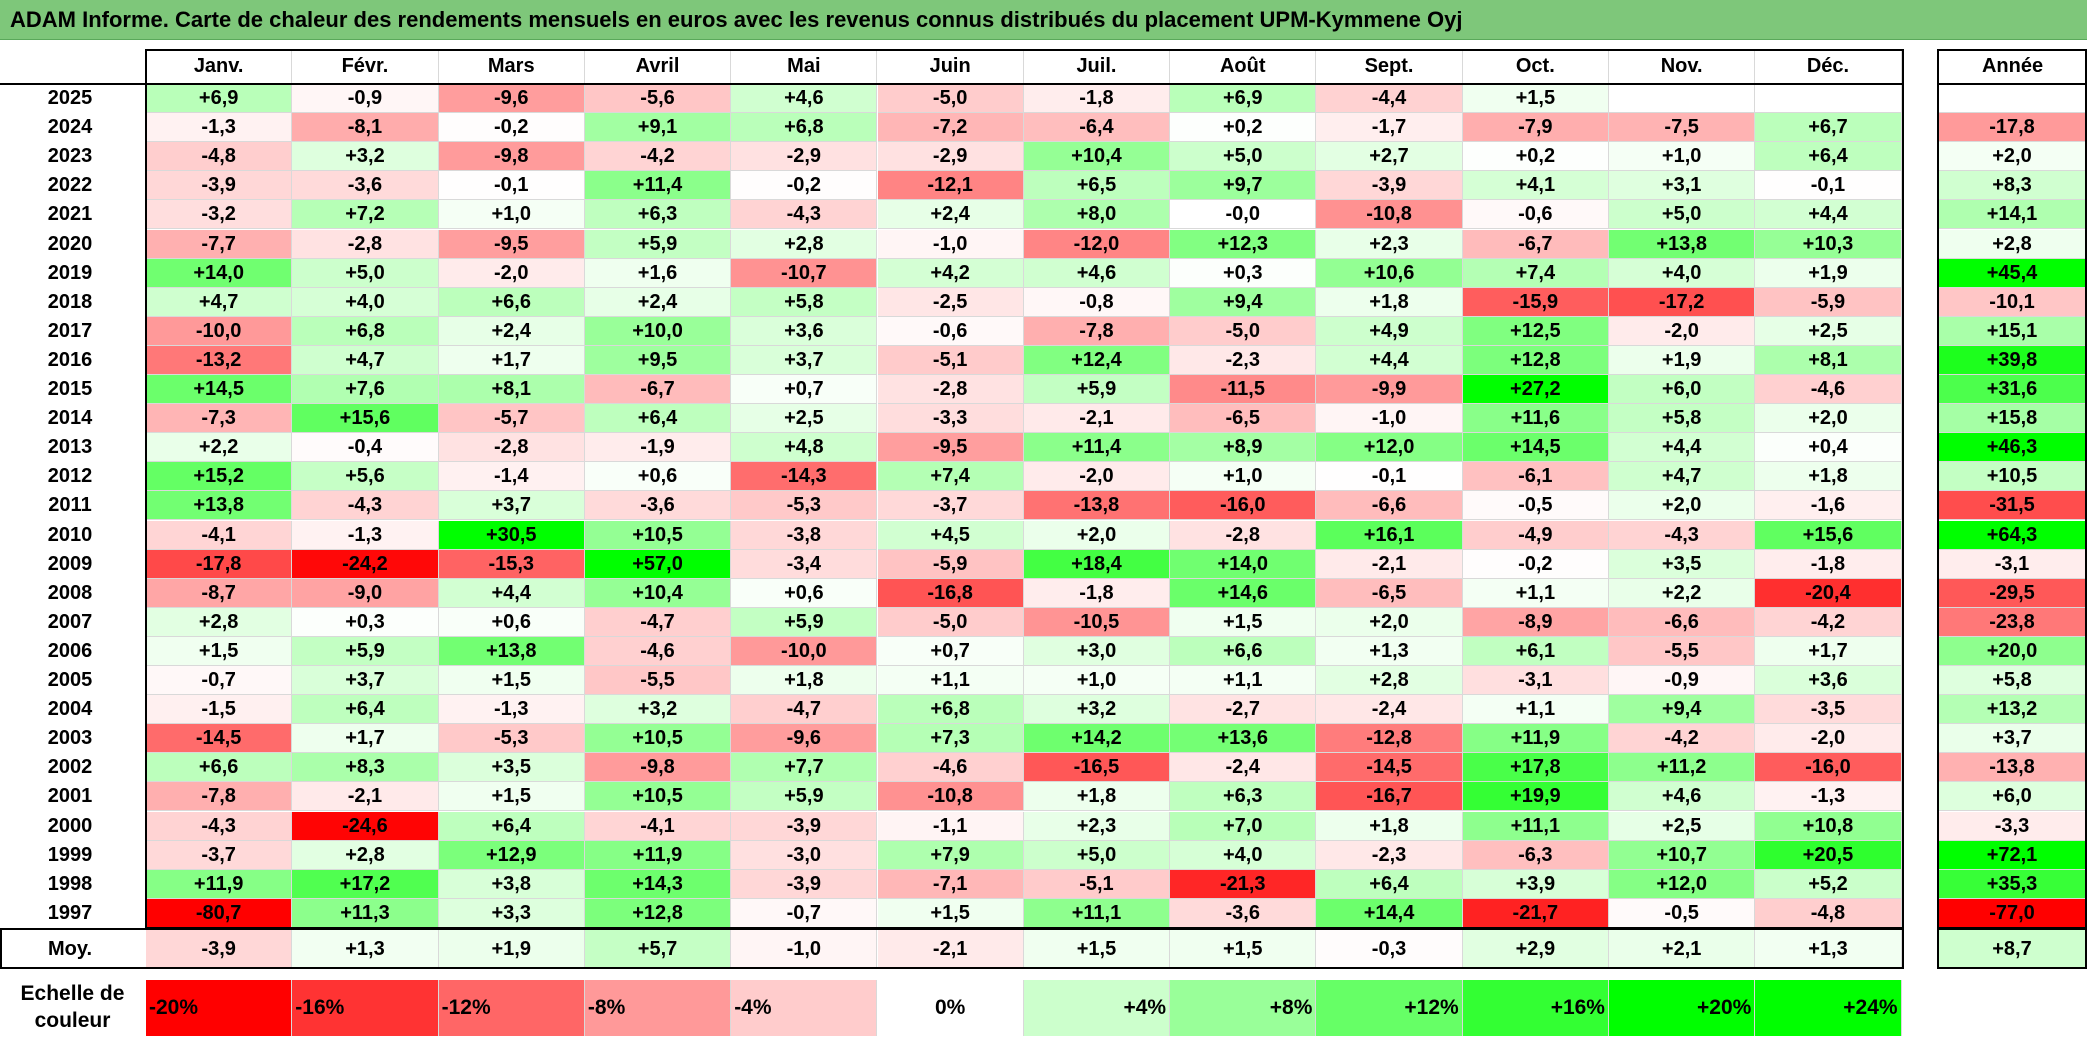  What do you see at coordinates (1828, 826) in the screenshot?
I see `heatmap-cell: +10,8` at bounding box center [1828, 826].